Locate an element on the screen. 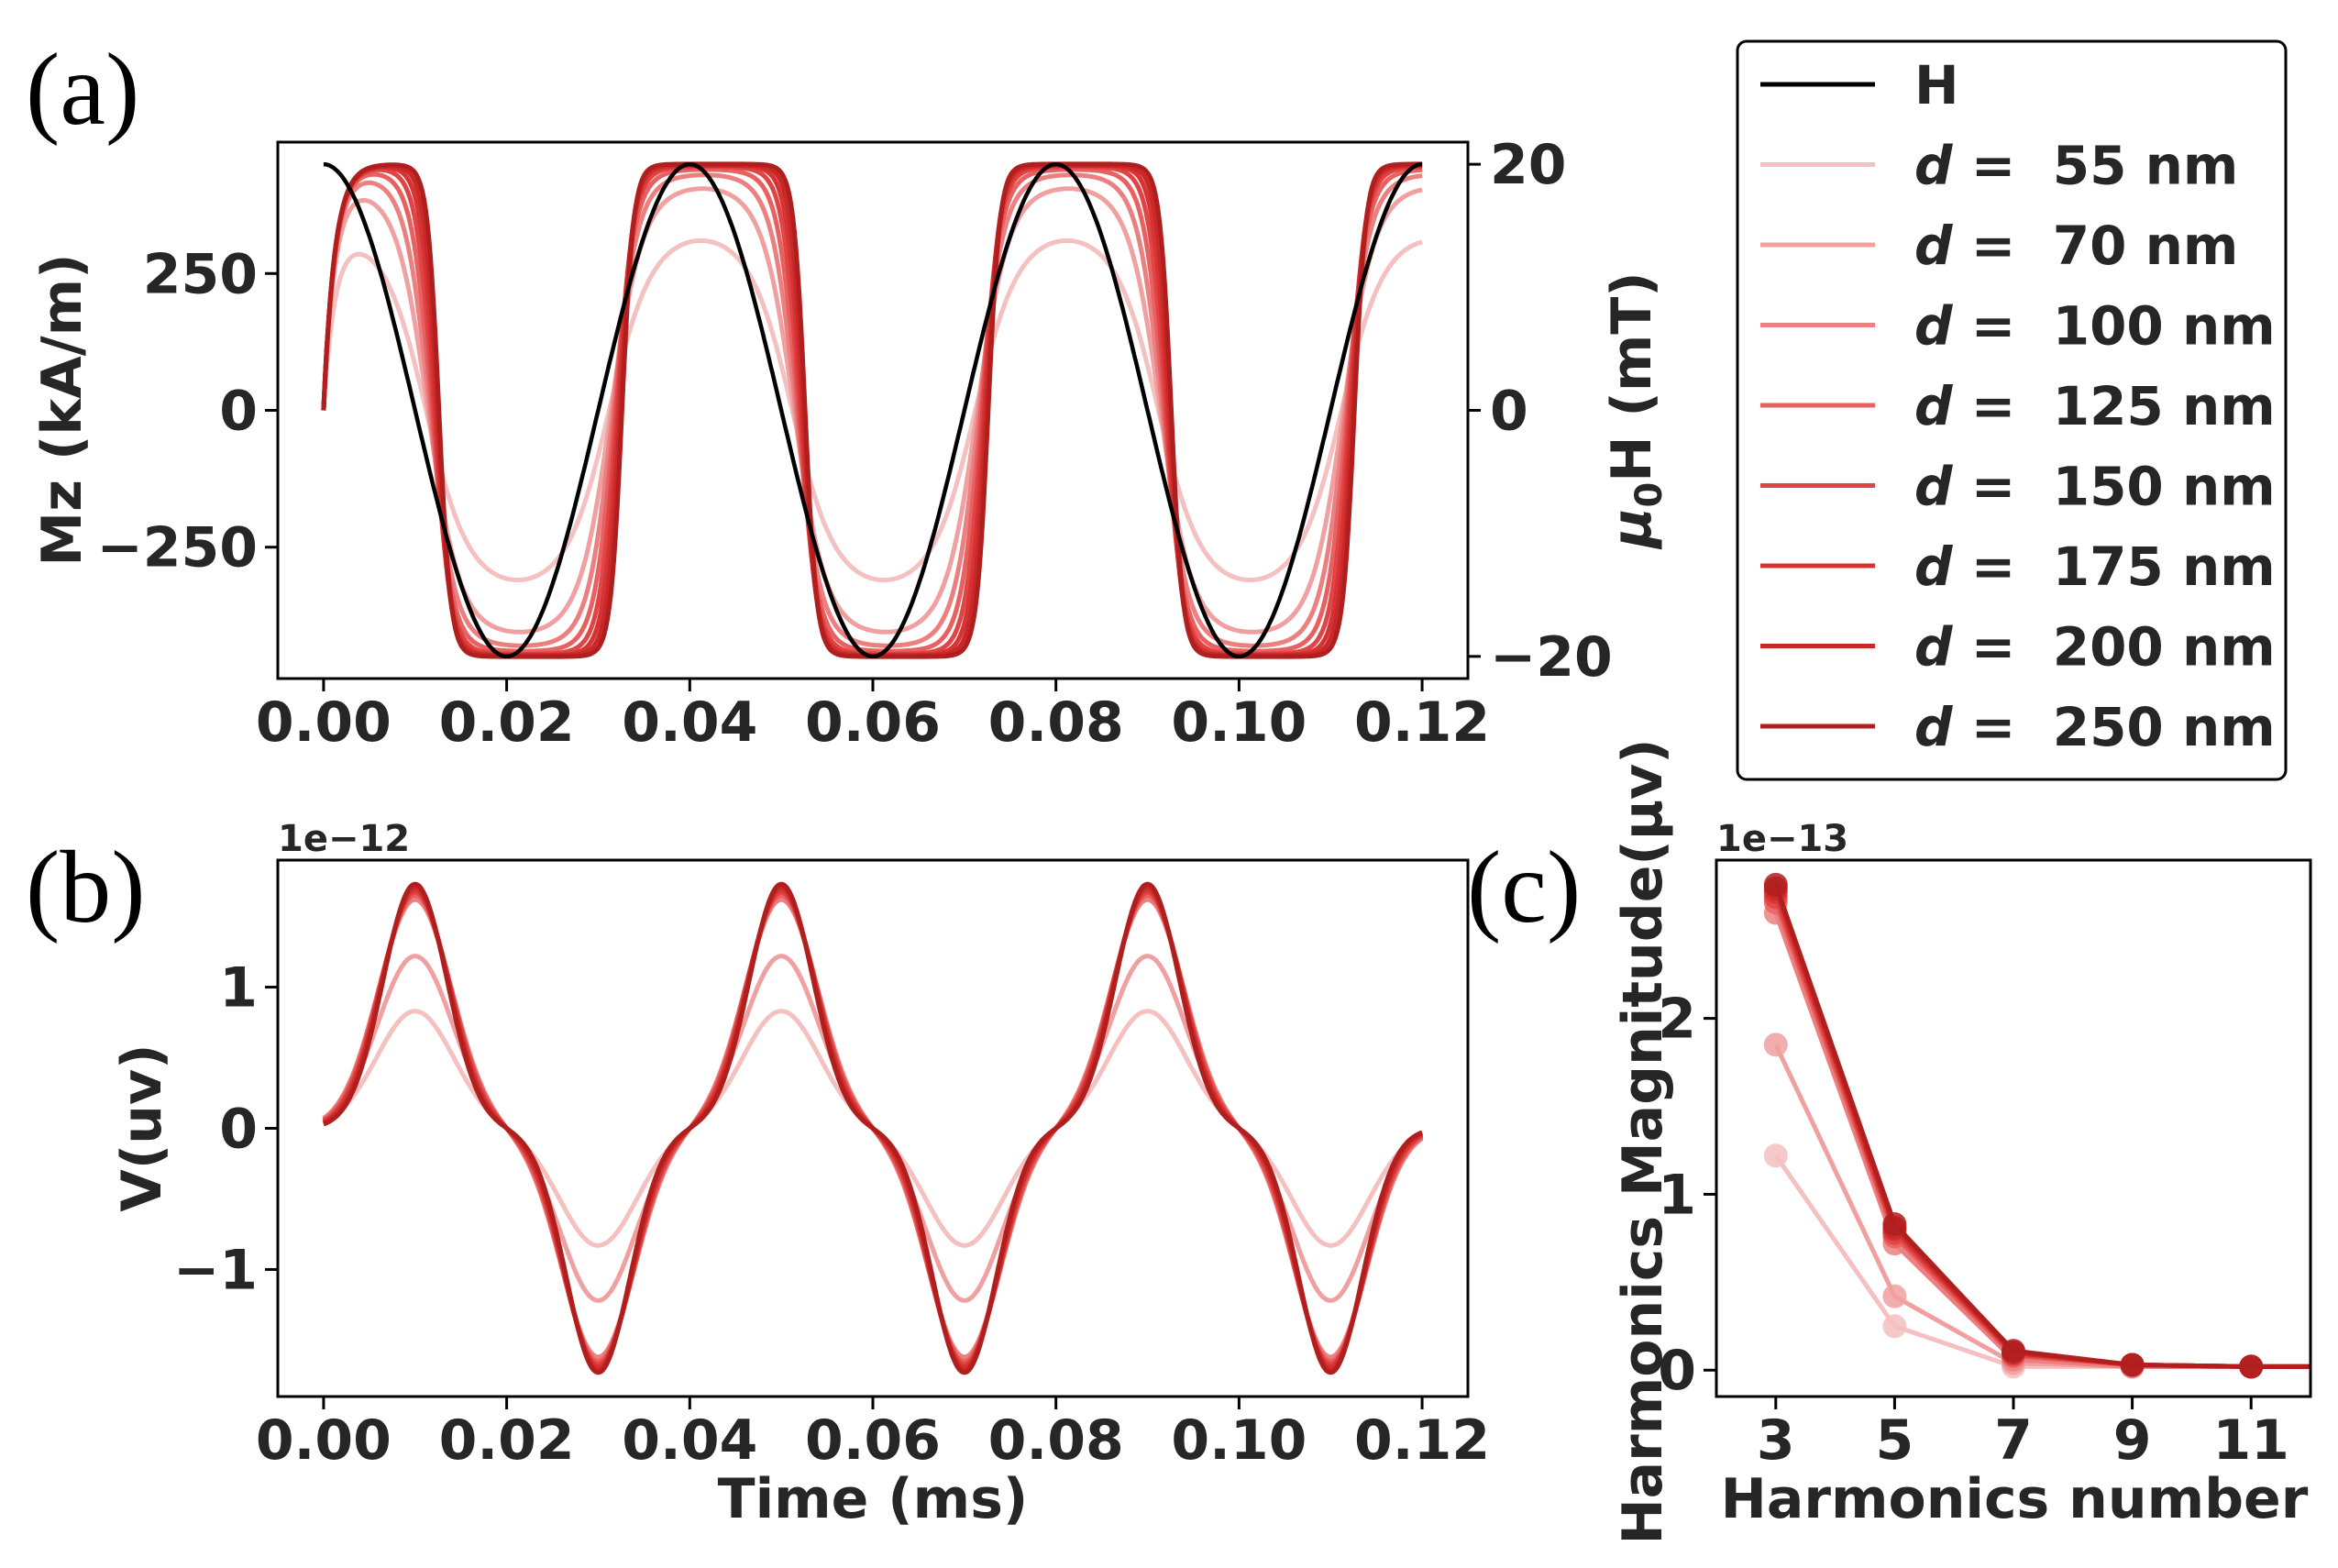  panel-a-xtick-label: 0.12 is located at coordinates (1422, 723).